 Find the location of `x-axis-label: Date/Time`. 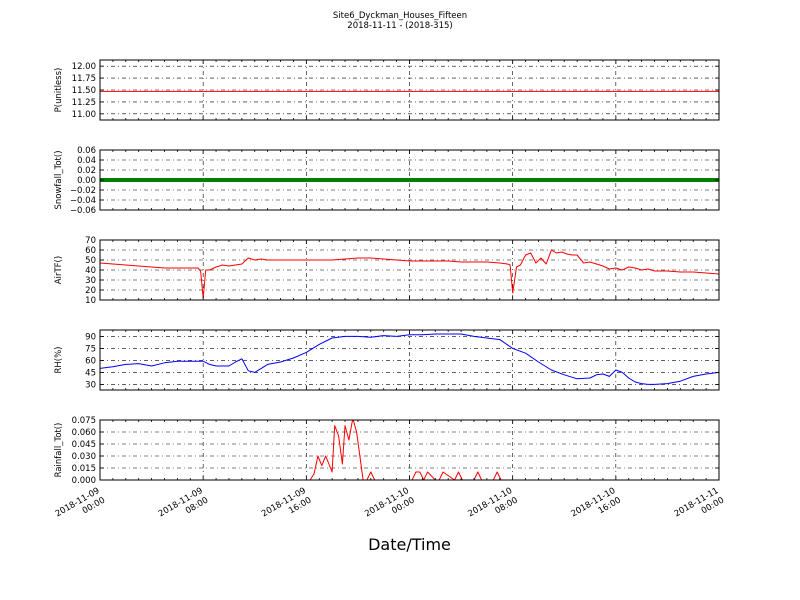

x-axis-label: Date/Time is located at coordinates (409, 544).